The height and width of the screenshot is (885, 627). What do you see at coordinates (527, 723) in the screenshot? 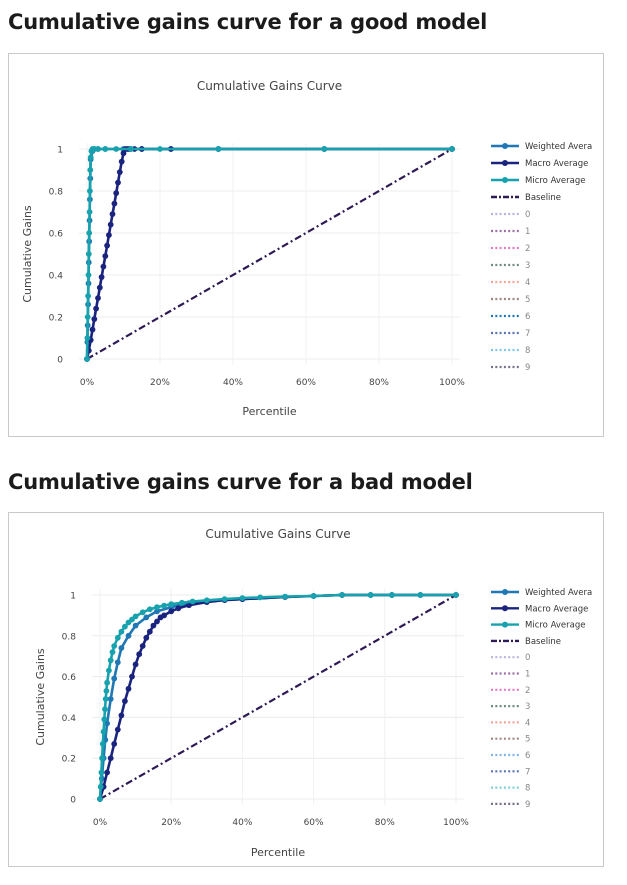
I see `legend-label-4: 4` at bounding box center [527, 723].